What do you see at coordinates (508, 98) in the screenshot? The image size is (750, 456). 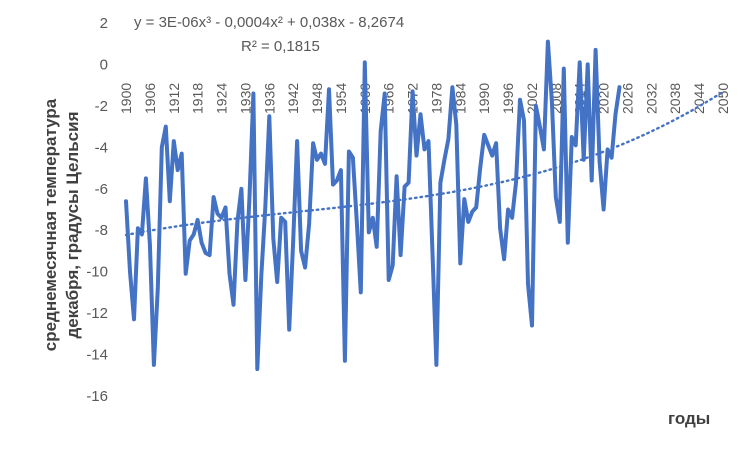 I see `x-tick-label: 1996` at bounding box center [508, 98].